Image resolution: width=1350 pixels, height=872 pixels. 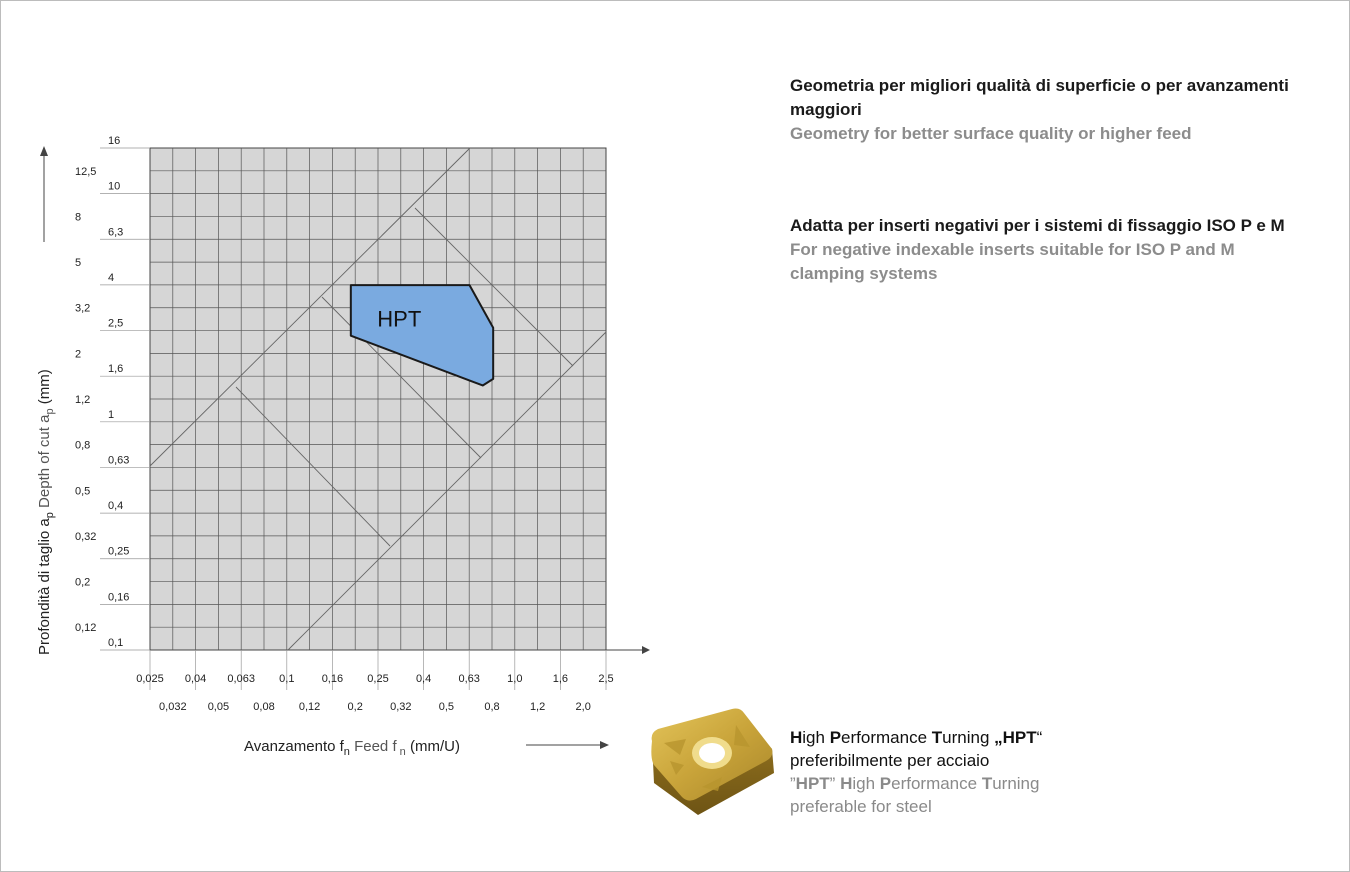 I want to click on x-tick-label: 0,12, so click(x=309, y=707).